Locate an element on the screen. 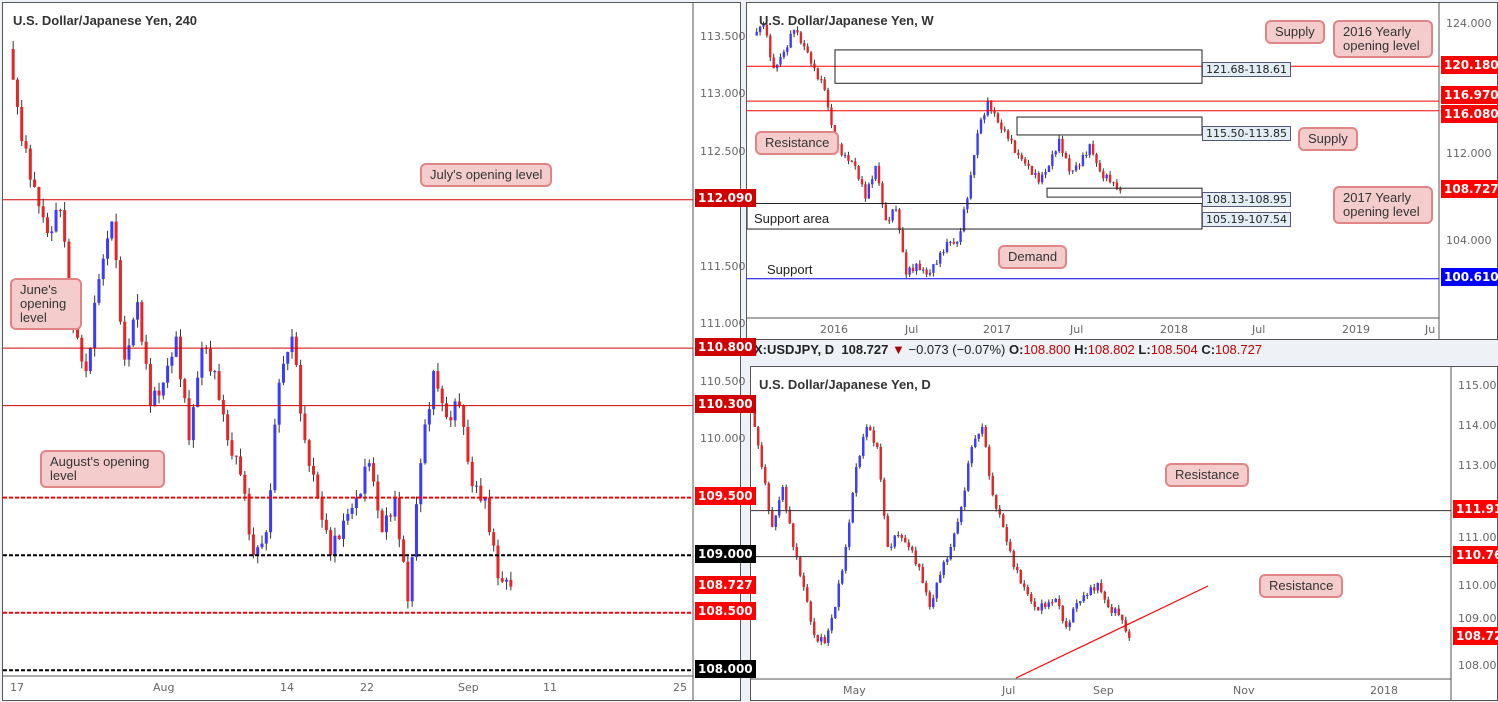  price-level-tag: 108.000 is located at coordinates (725, 668).